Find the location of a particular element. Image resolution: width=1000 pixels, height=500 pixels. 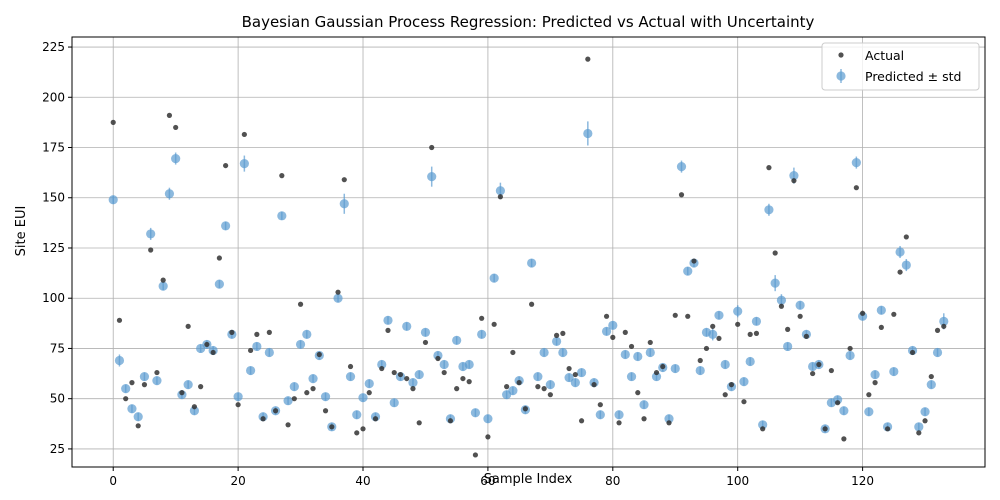

legend-actual-label: Actual is located at coordinates (884, 55).